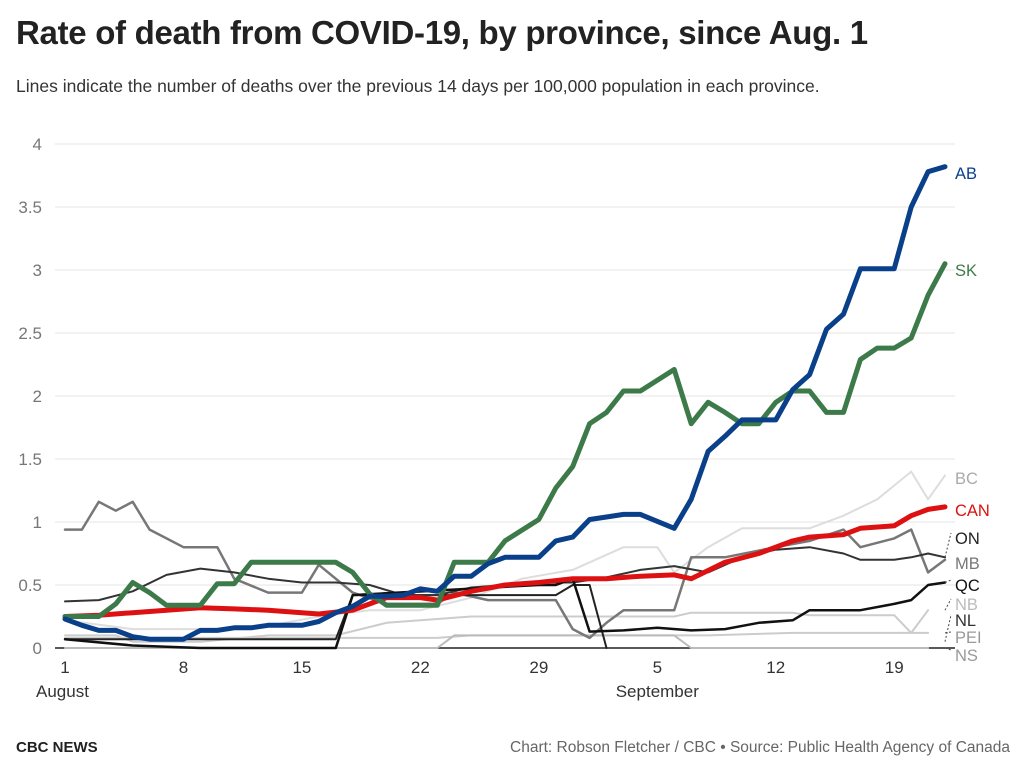 The width and height of the screenshot is (1024, 776). I want to click on y-tick-label: 2, so click(37, 396).